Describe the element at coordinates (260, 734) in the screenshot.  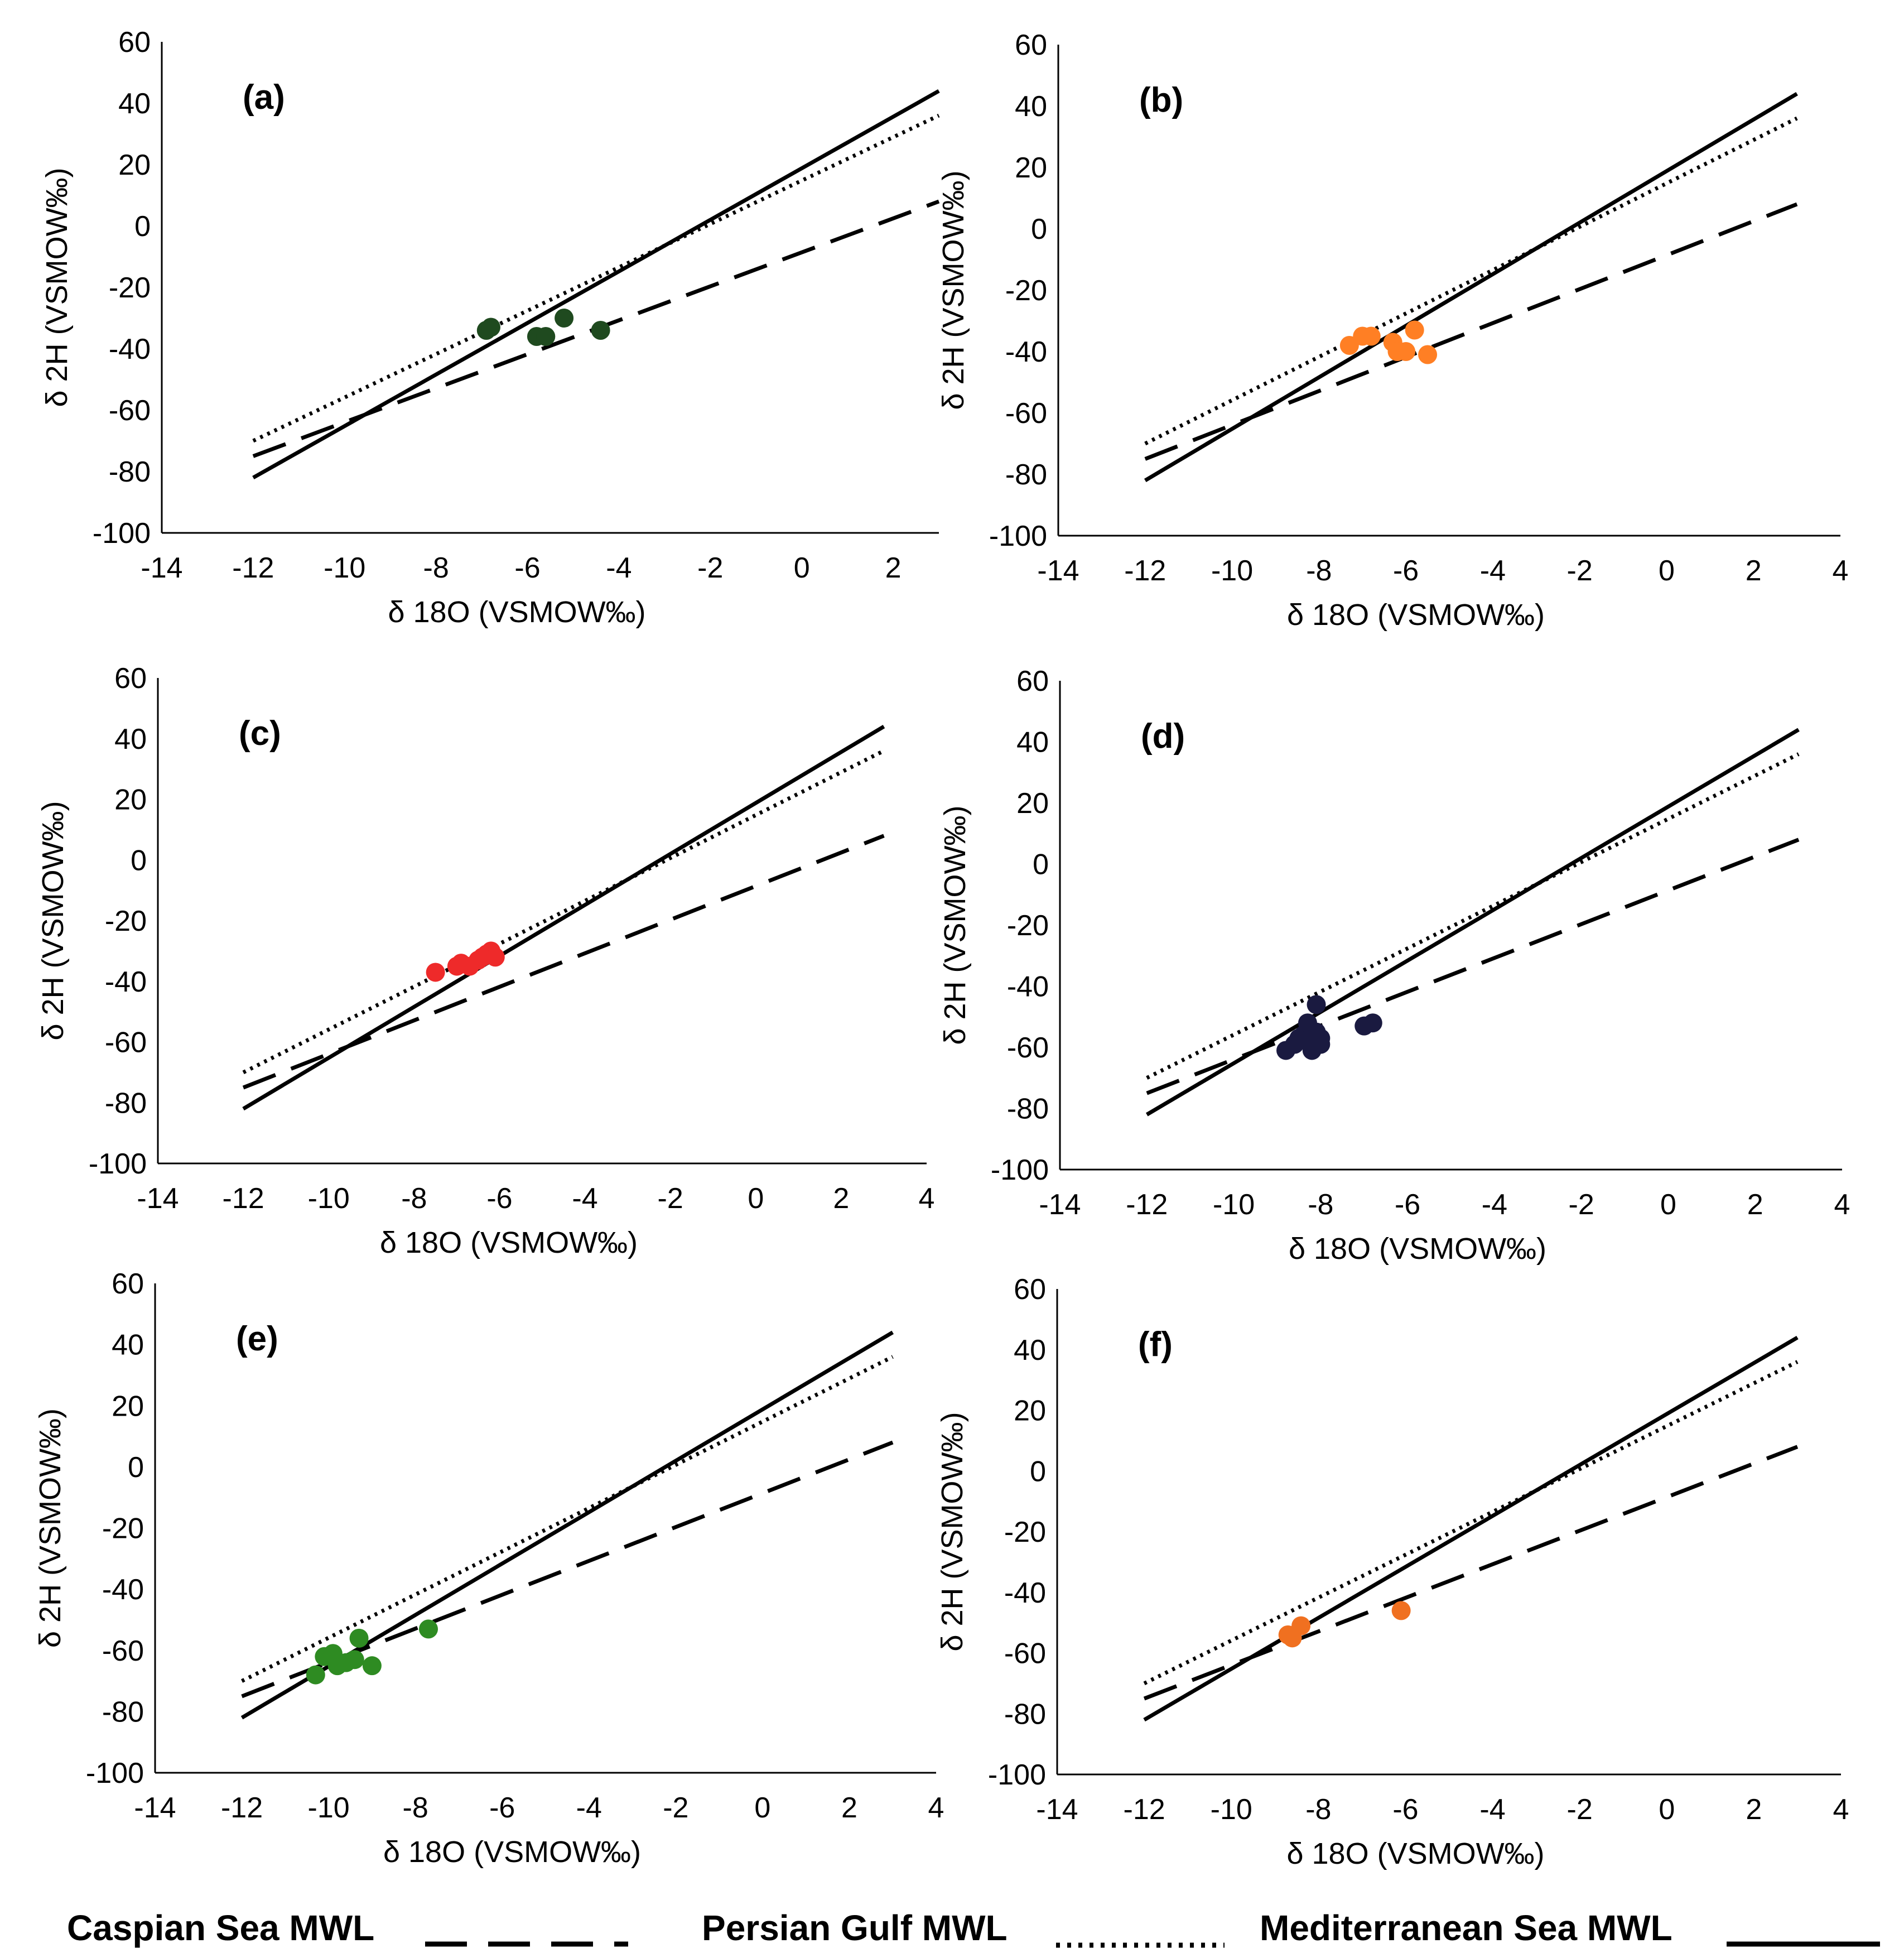
I see `panel-label: (c)` at that location.